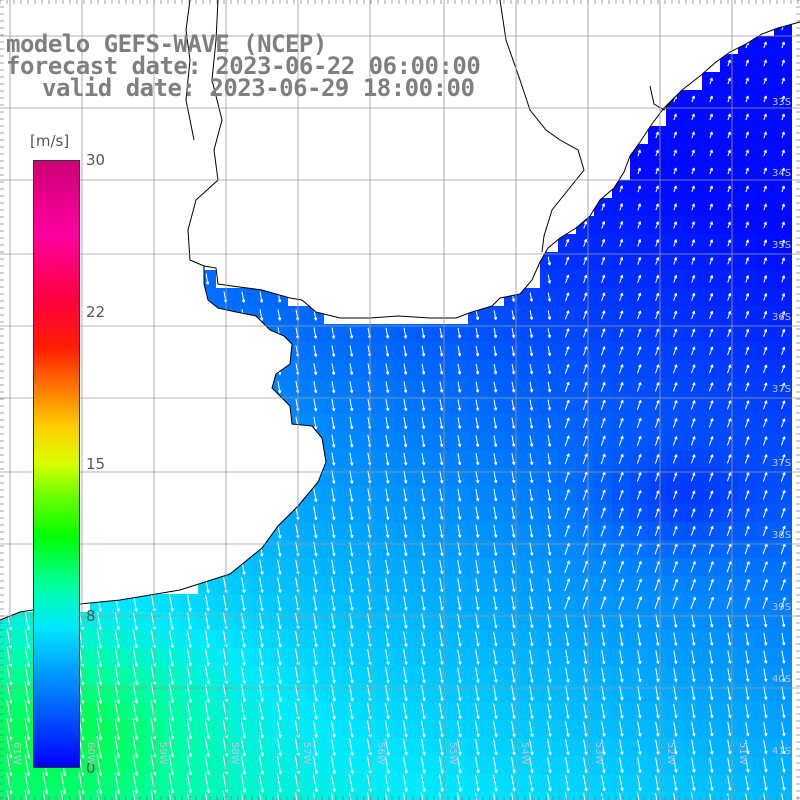 Image resolution: width=800 pixels, height=800 pixels. Describe the element at coordinates (782, 102) in the screenshot. I see `lat-label-33s: 33S` at that location.